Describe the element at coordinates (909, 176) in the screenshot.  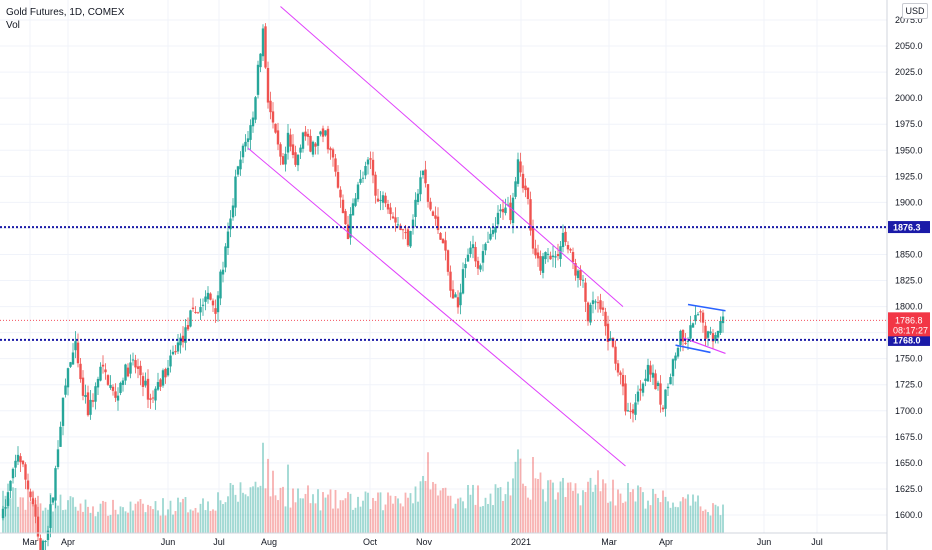
I see `y-tick-label: 1925.0` at that location.